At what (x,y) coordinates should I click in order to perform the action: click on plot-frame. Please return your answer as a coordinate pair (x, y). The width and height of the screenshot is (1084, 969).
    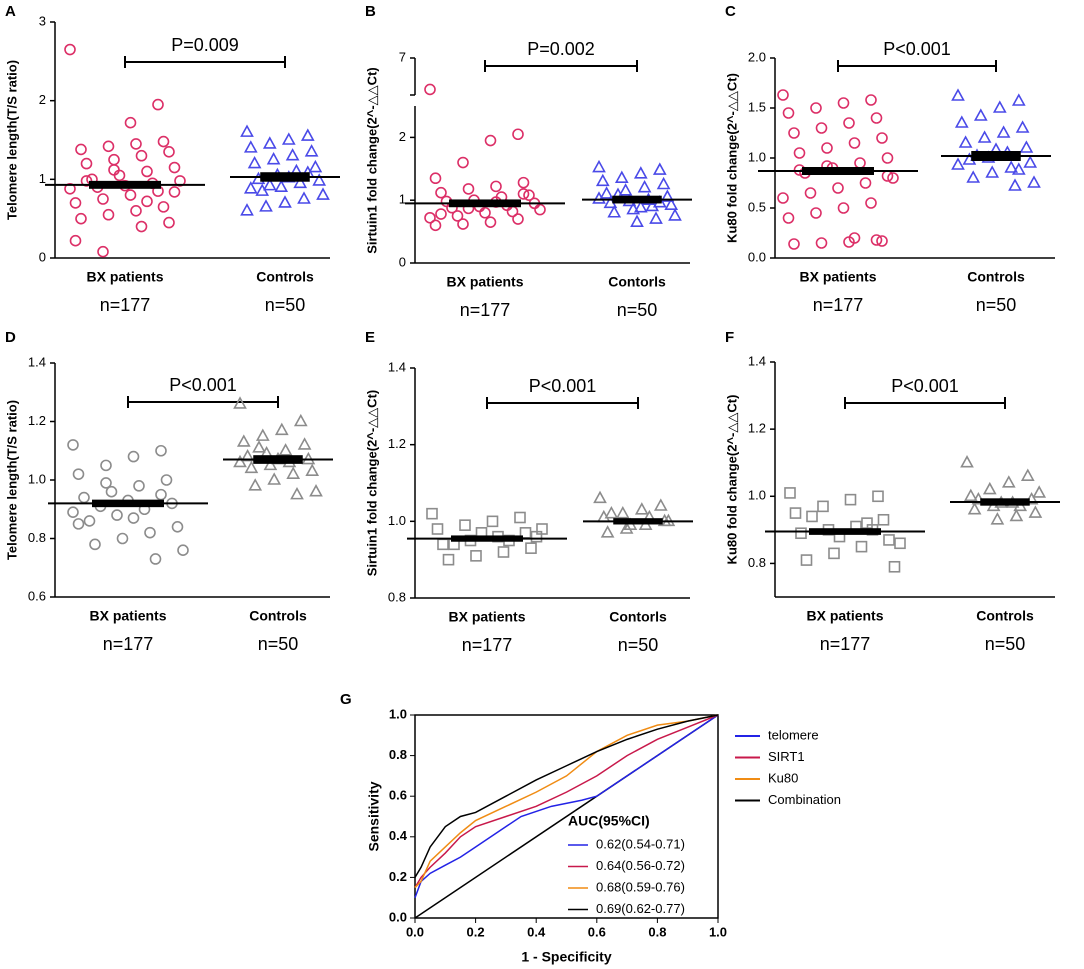
    Looking at the image, I should click on (566, 816).